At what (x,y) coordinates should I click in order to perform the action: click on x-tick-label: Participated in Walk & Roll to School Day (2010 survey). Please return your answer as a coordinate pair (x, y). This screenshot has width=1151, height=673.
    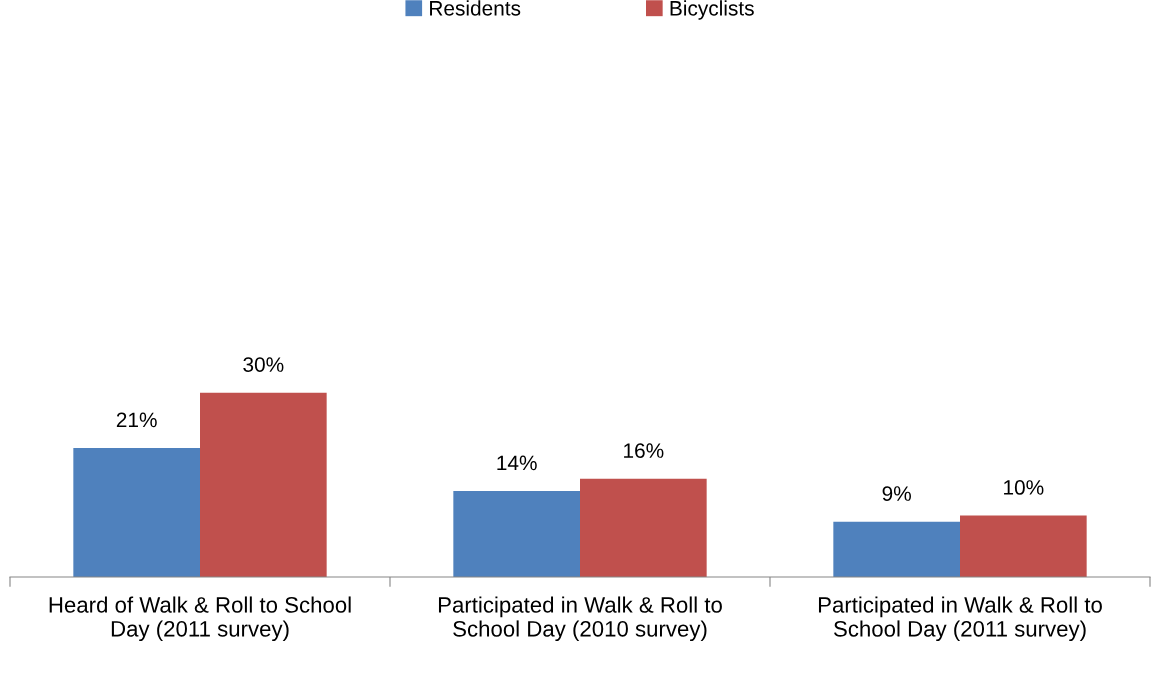
    Looking at the image, I should click on (580, 619).